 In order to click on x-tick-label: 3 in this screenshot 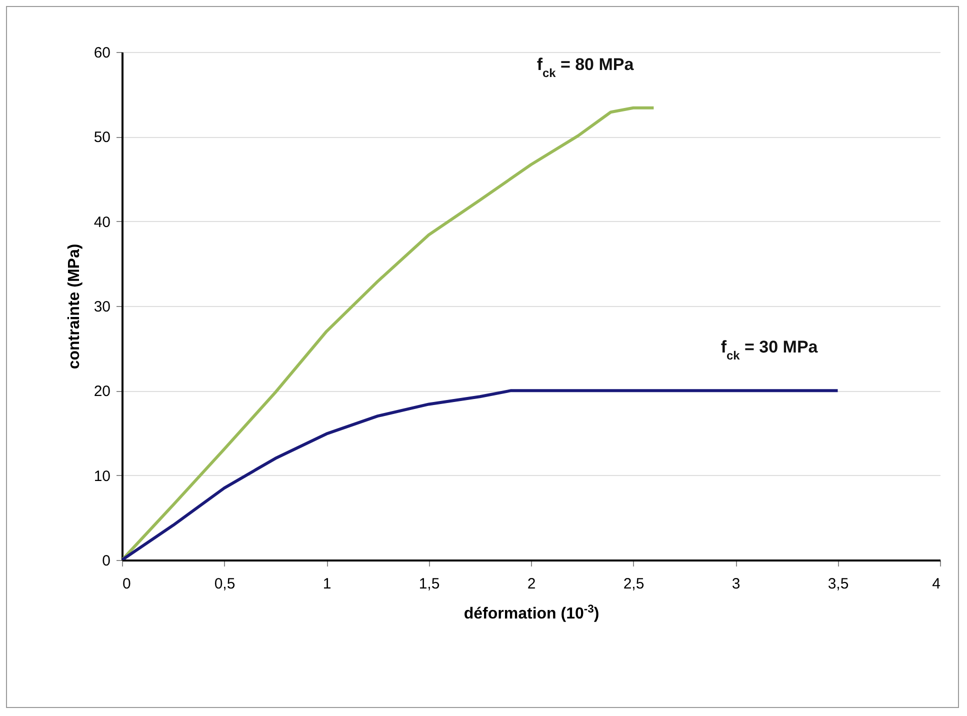, I will do `click(736, 584)`.